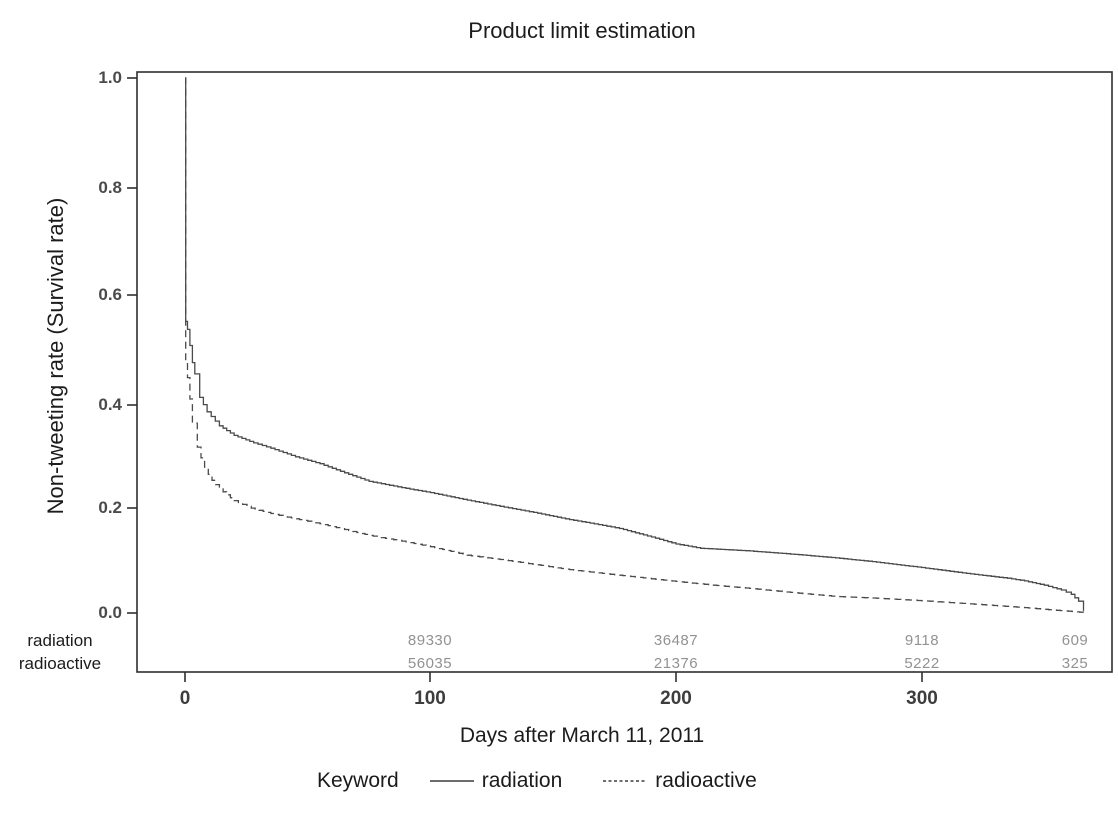 Image resolution: width=1118 pixels, height=814 pixels. I want to click on legend-line-solid-icon, so click(451, 781).